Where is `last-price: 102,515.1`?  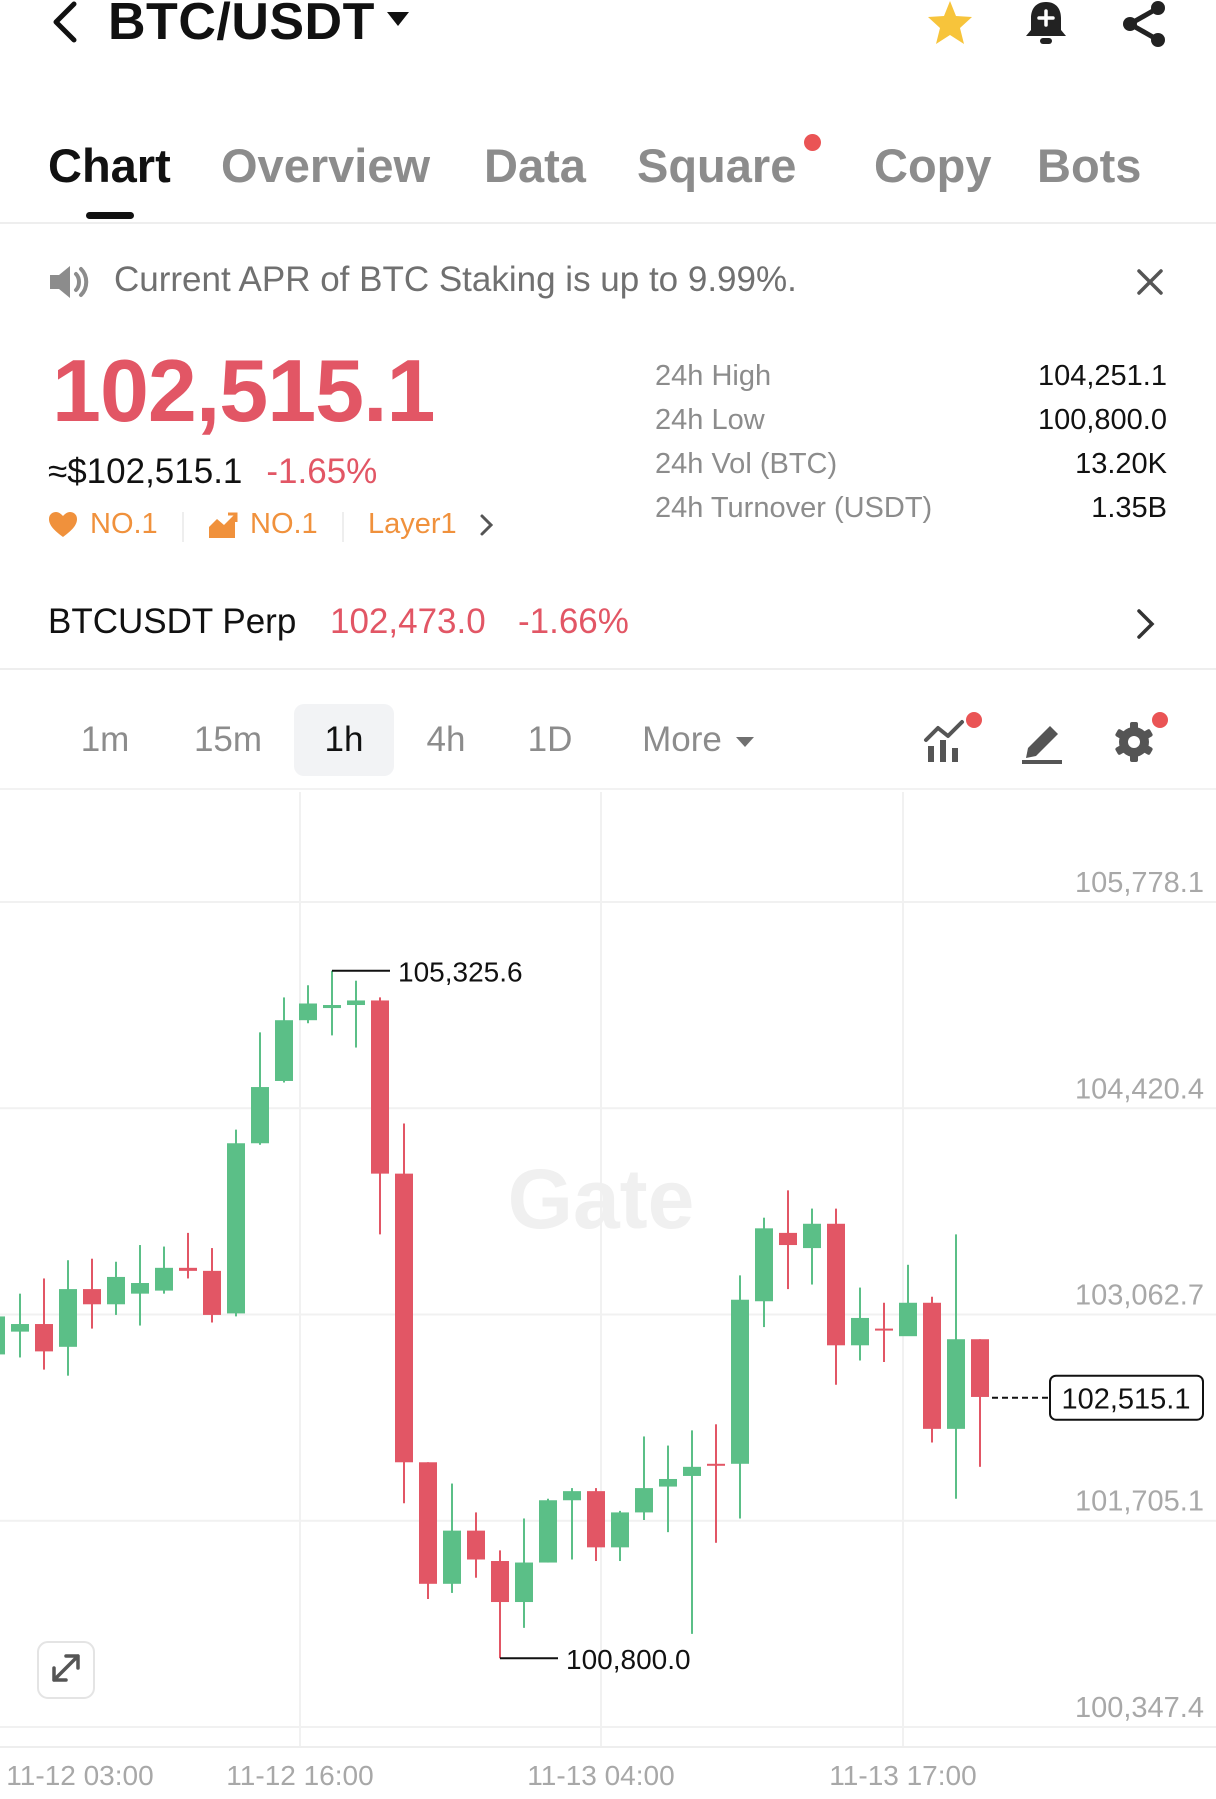 last-price: 102,515.1 is located at coordinates (243, 390).